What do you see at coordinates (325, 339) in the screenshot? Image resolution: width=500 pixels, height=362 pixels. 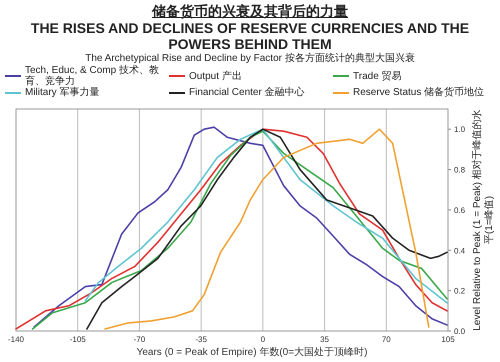 I see `x-tick-label: 35` at bounding box center [325, 339].